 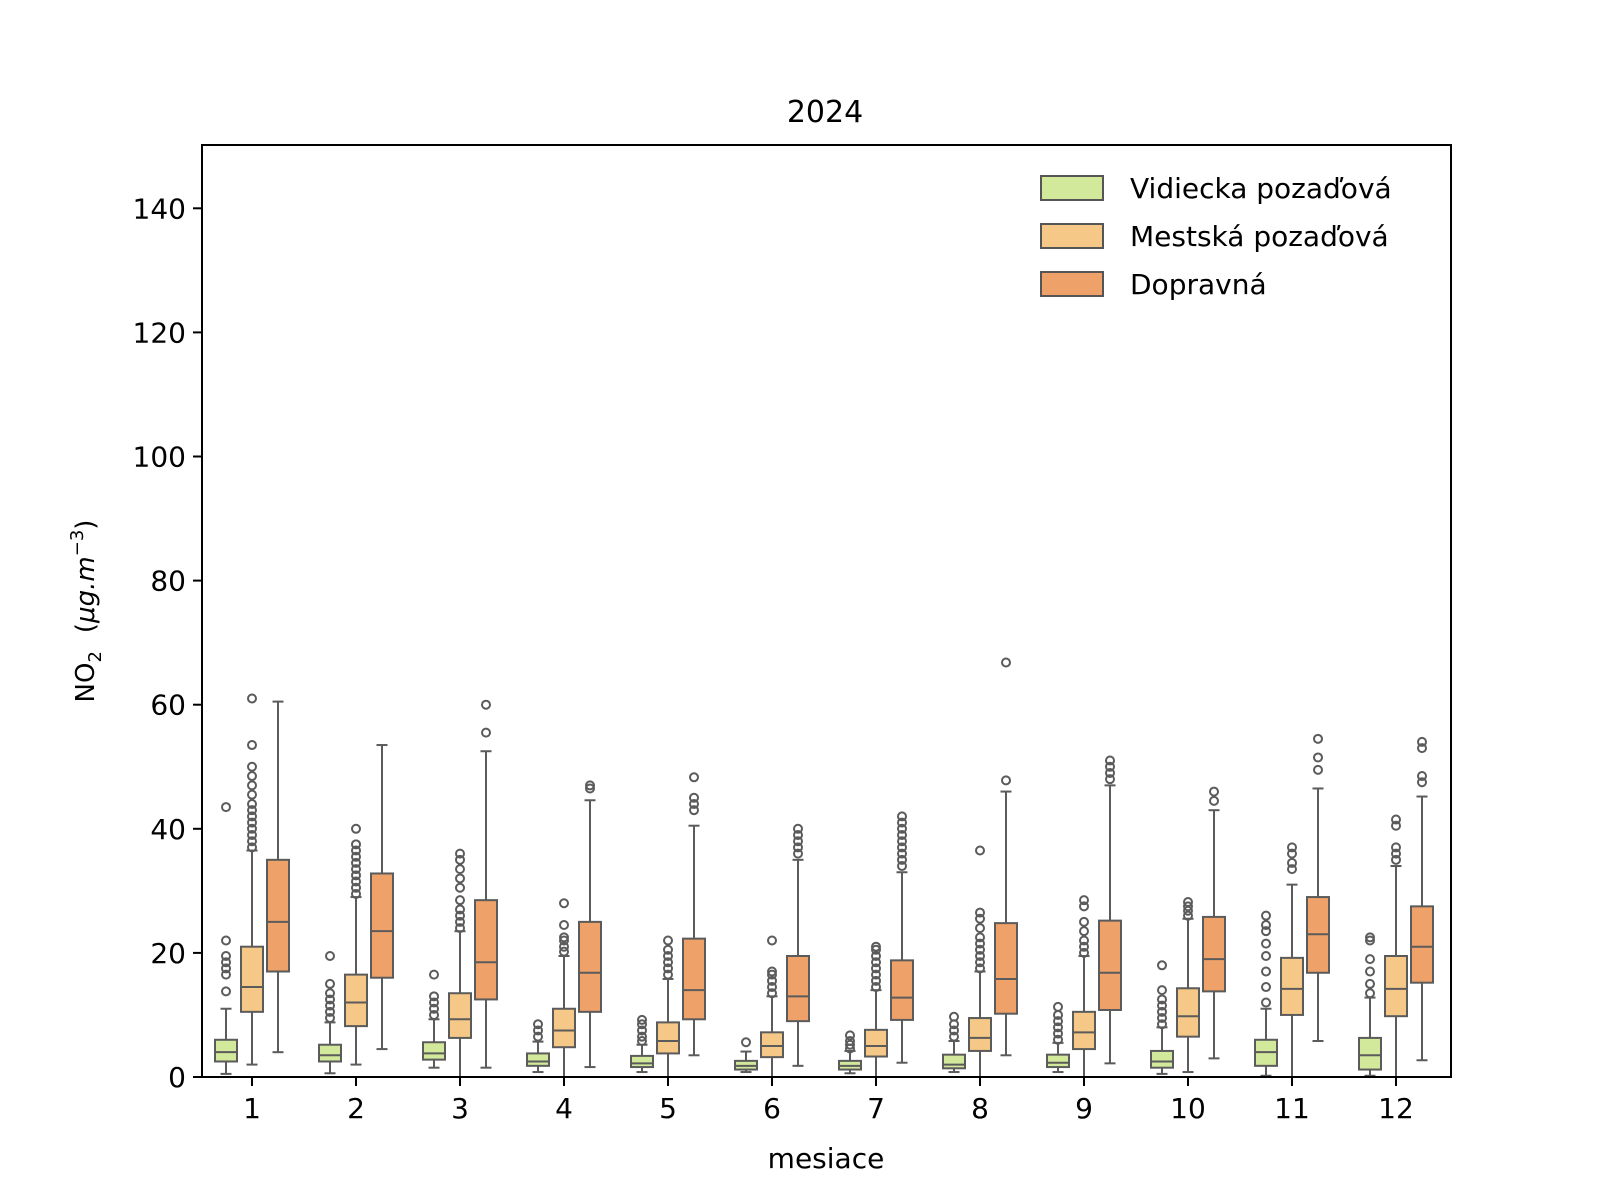 I want to click on y-tick-label: 40, so click(x=168, y=829).